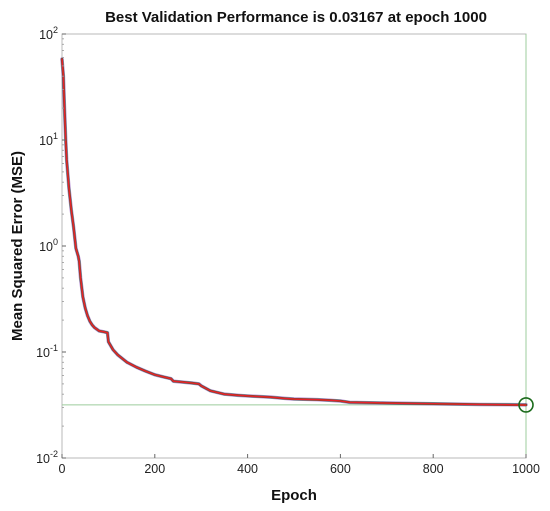 Image resolution: width=550 pixels, height=511 pixels. Describe the element at coordinates (433, 469) in the screenshot. I see `x-tick-label-4: 800` at that location.